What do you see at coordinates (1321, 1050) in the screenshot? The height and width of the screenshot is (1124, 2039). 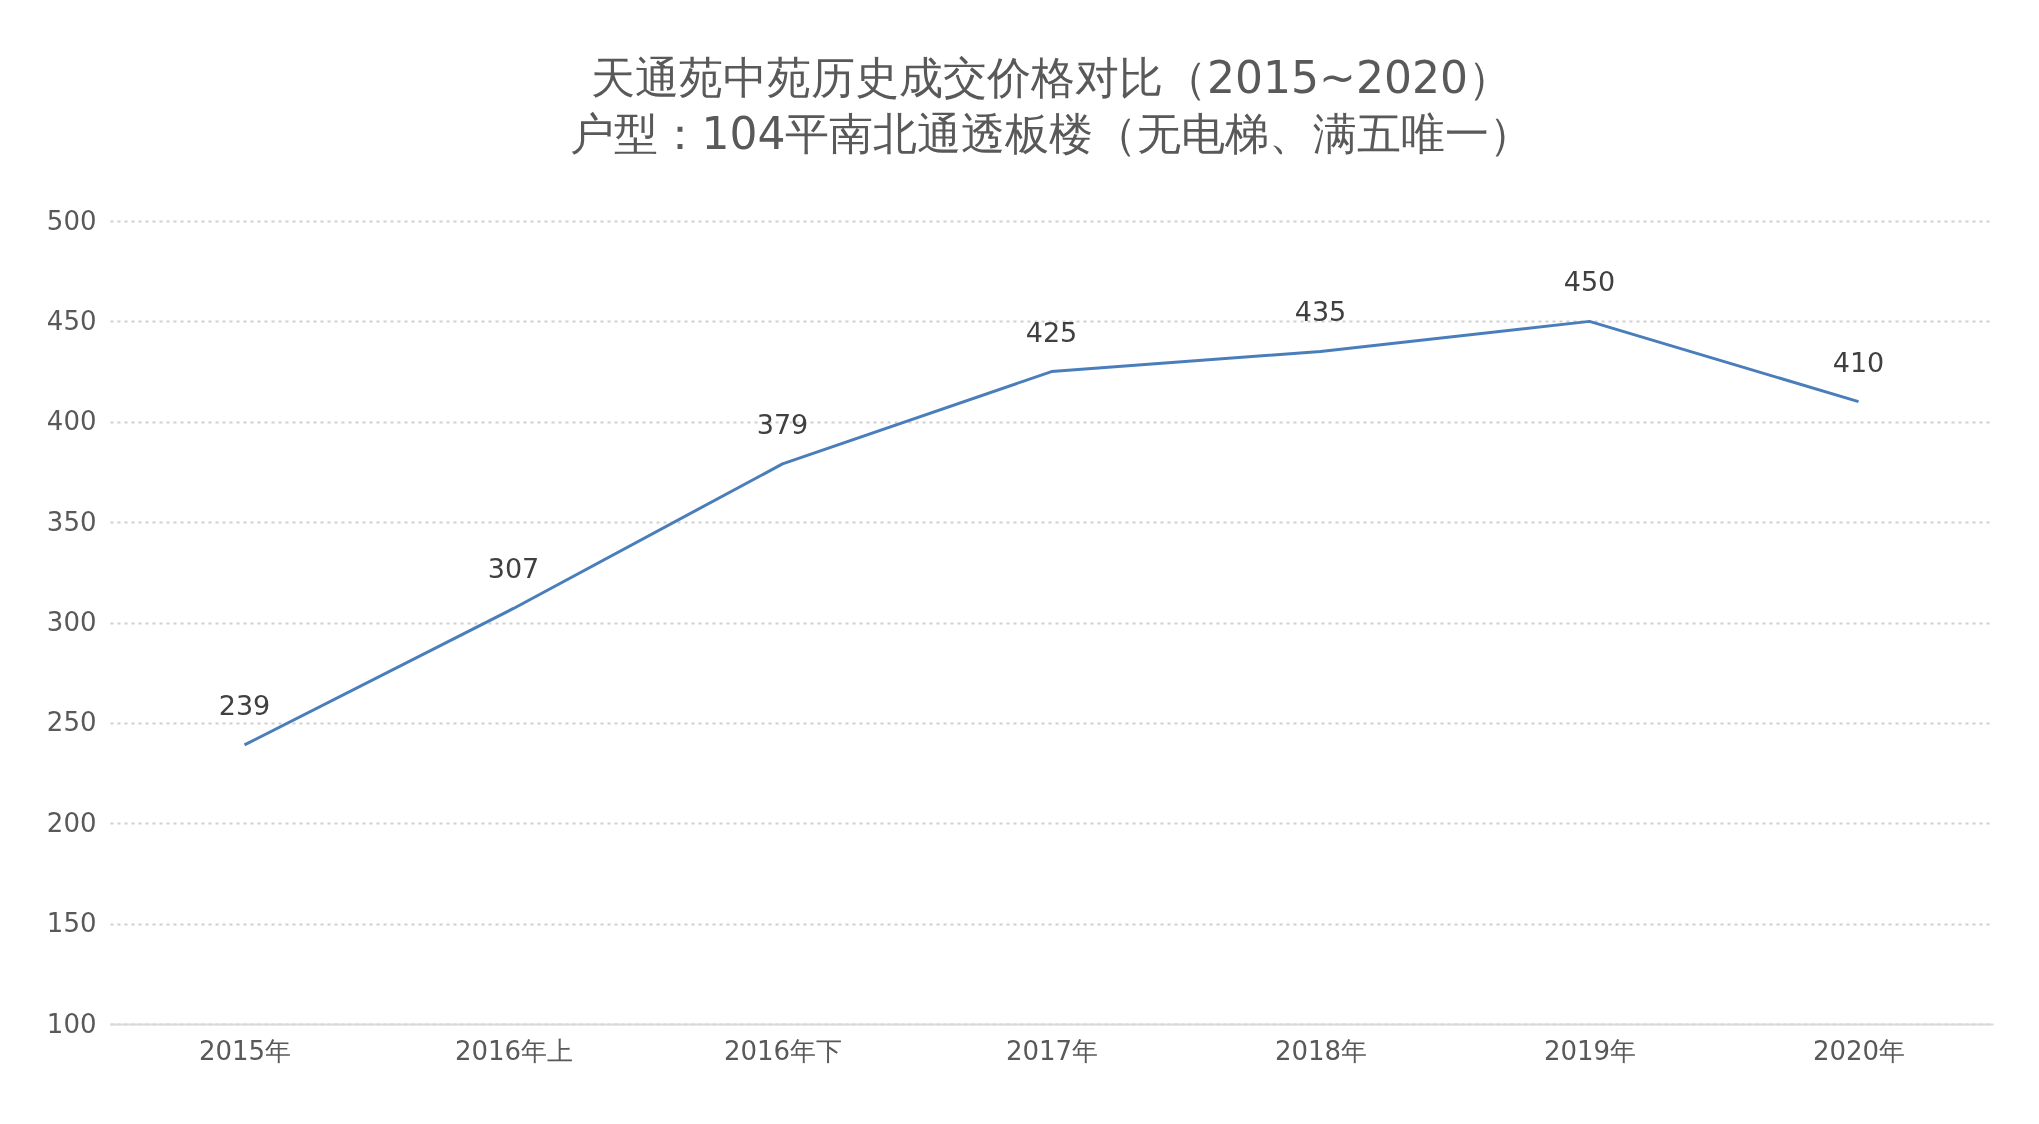 I see `x-tick-label: 2018年` at bounding box center [1321, 1050].